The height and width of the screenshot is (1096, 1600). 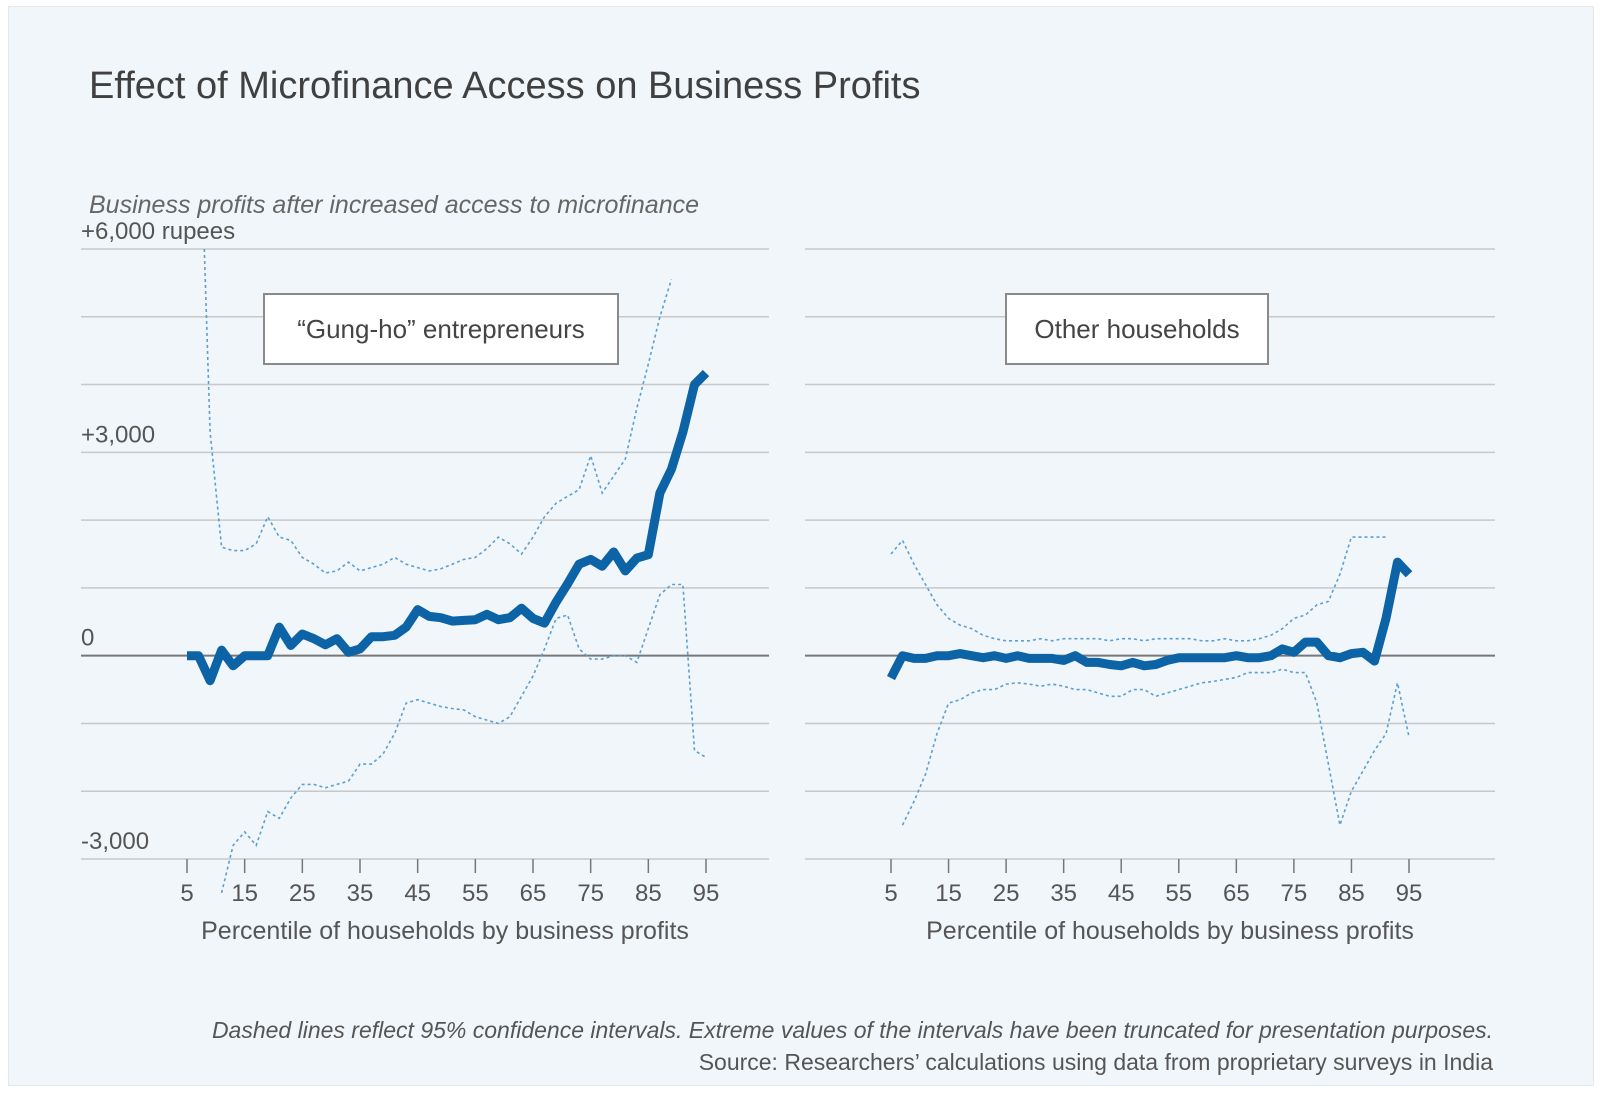 What do you see at coordinates (158, 231) in the screenshot?
I see `y-tick-label: +6,000 rupees` at bounding box center [158, 231].